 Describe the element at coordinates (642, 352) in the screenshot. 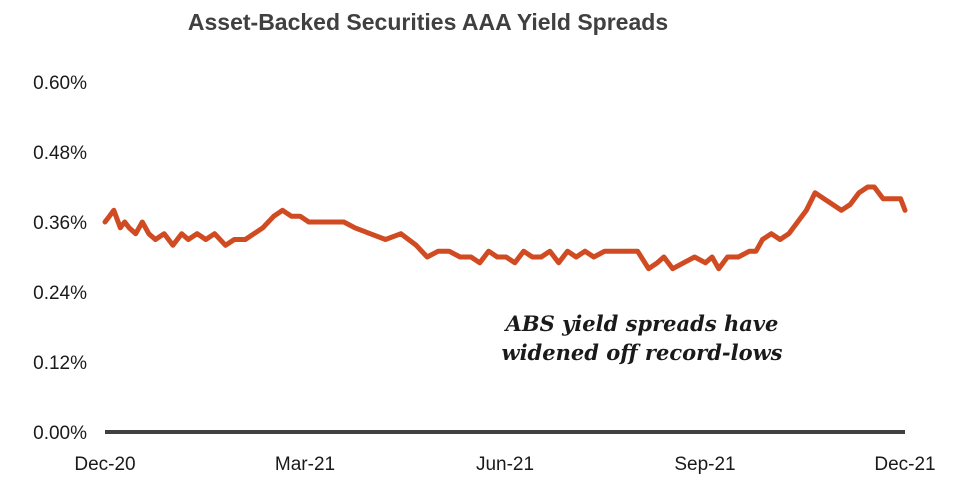

I see `annotation-line-2: widened off record-lows` at that location.